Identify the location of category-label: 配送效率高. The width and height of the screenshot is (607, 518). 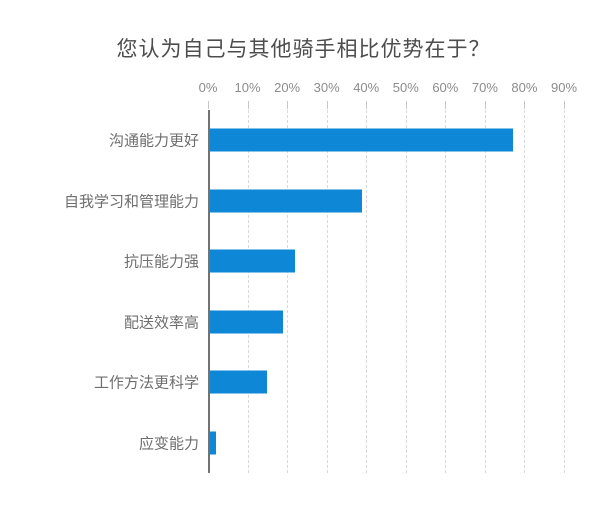
(161, 323).